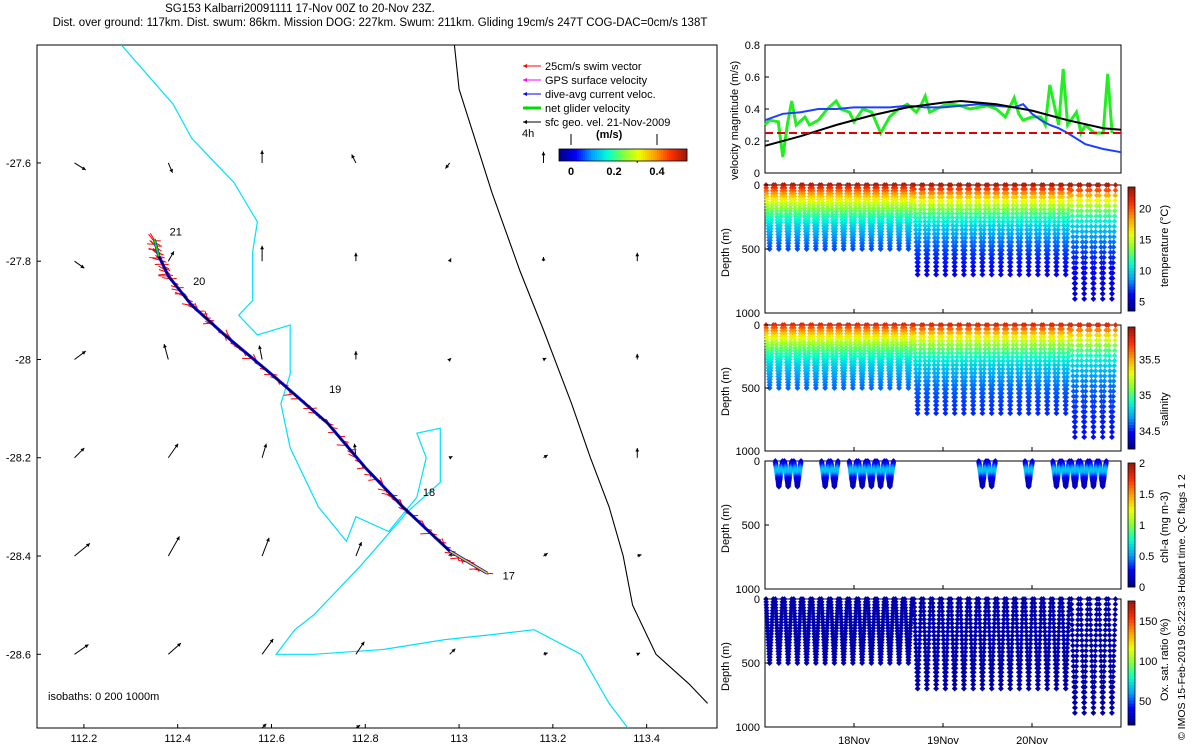 This screenshot has height=750, width=1200. I want to click on y-tick-label: 0, so click(757, 462).